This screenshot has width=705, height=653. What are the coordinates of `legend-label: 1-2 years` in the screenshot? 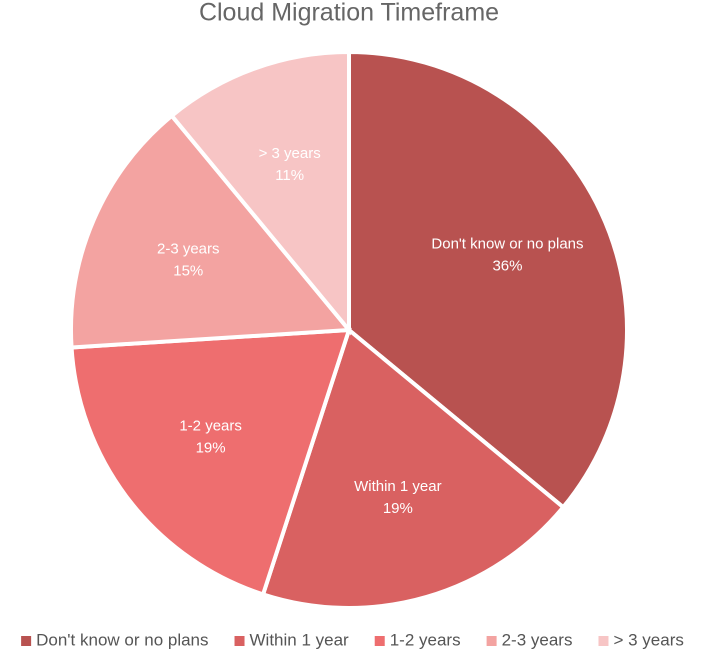 It's located at (425, 639).